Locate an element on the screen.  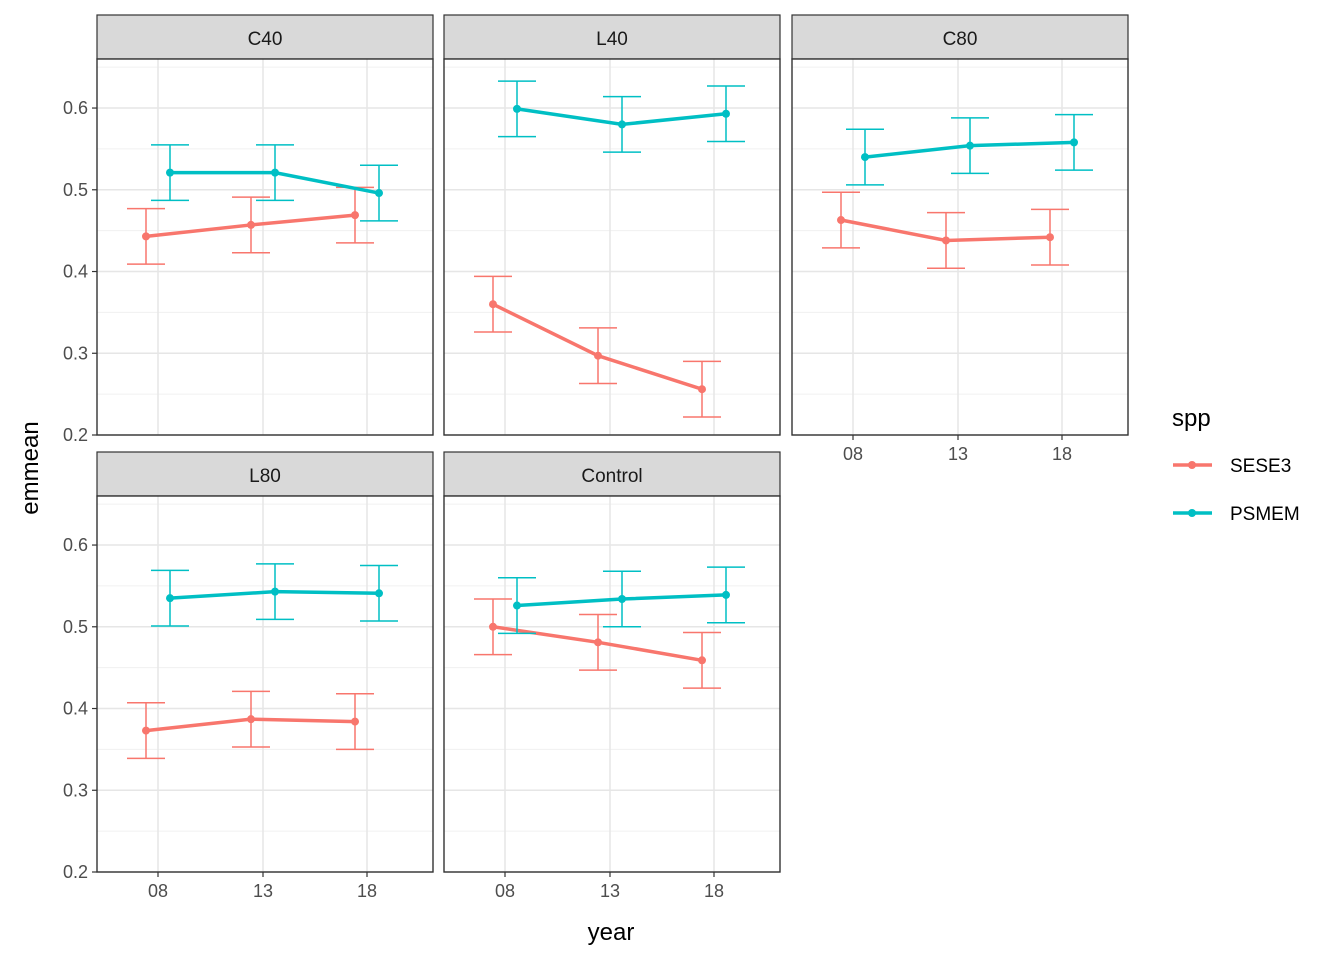
panel-c80: C80 08 13 18 is located at coordinates (960, 239).